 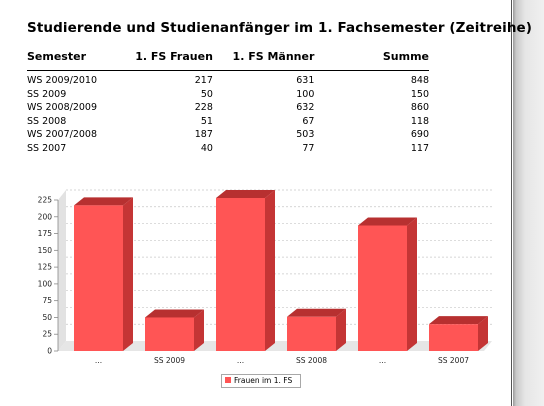 I want to click on cell-semester: WS 2007/2008, so click(x=62, y=134).